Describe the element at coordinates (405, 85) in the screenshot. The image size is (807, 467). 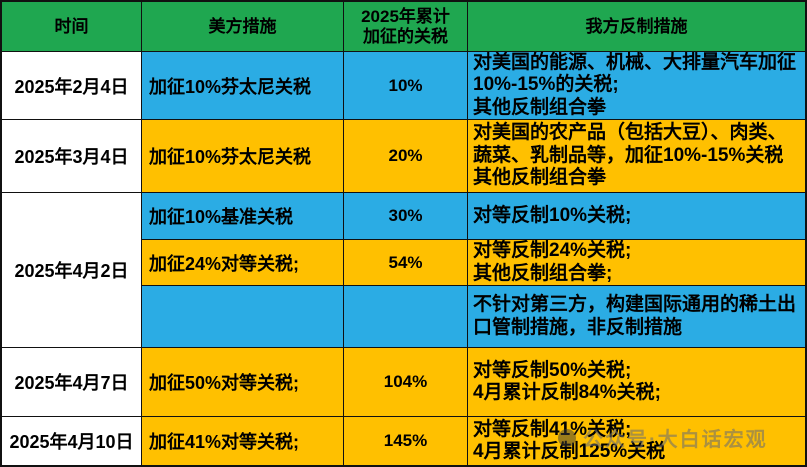
I see `cumulative-tariff-cell: 10%` at that location.